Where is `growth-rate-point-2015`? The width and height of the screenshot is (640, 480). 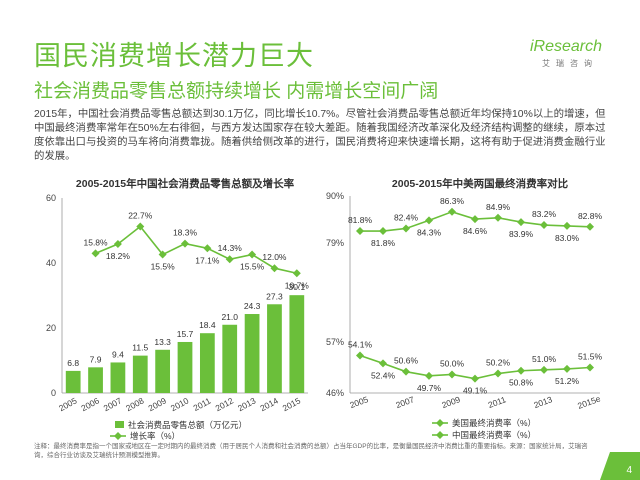 growth-rate-point-2015 is located at coordinates (296, 273).